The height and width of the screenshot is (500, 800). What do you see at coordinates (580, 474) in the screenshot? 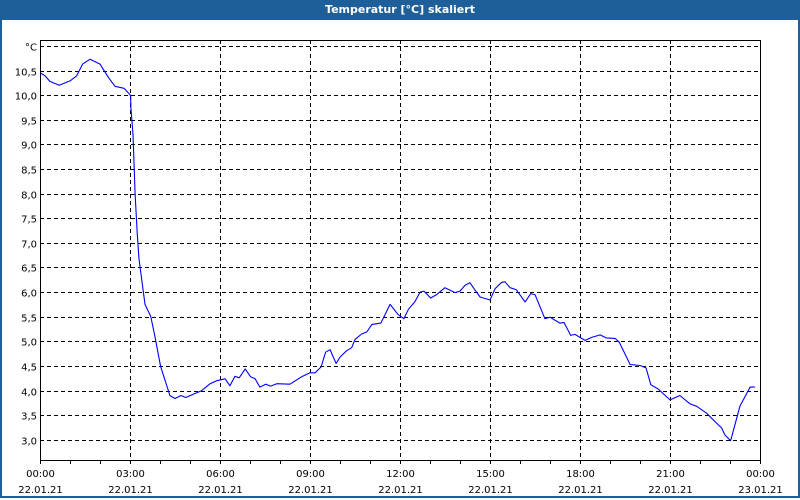
I see `x-tick-time-label: 18:00` at bounding box center [580, 474].